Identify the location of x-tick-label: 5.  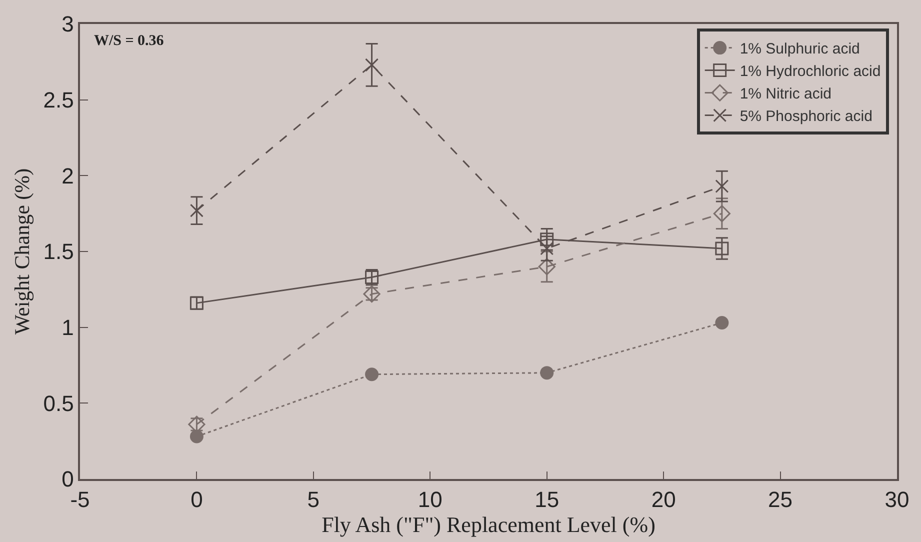
(313, 499).